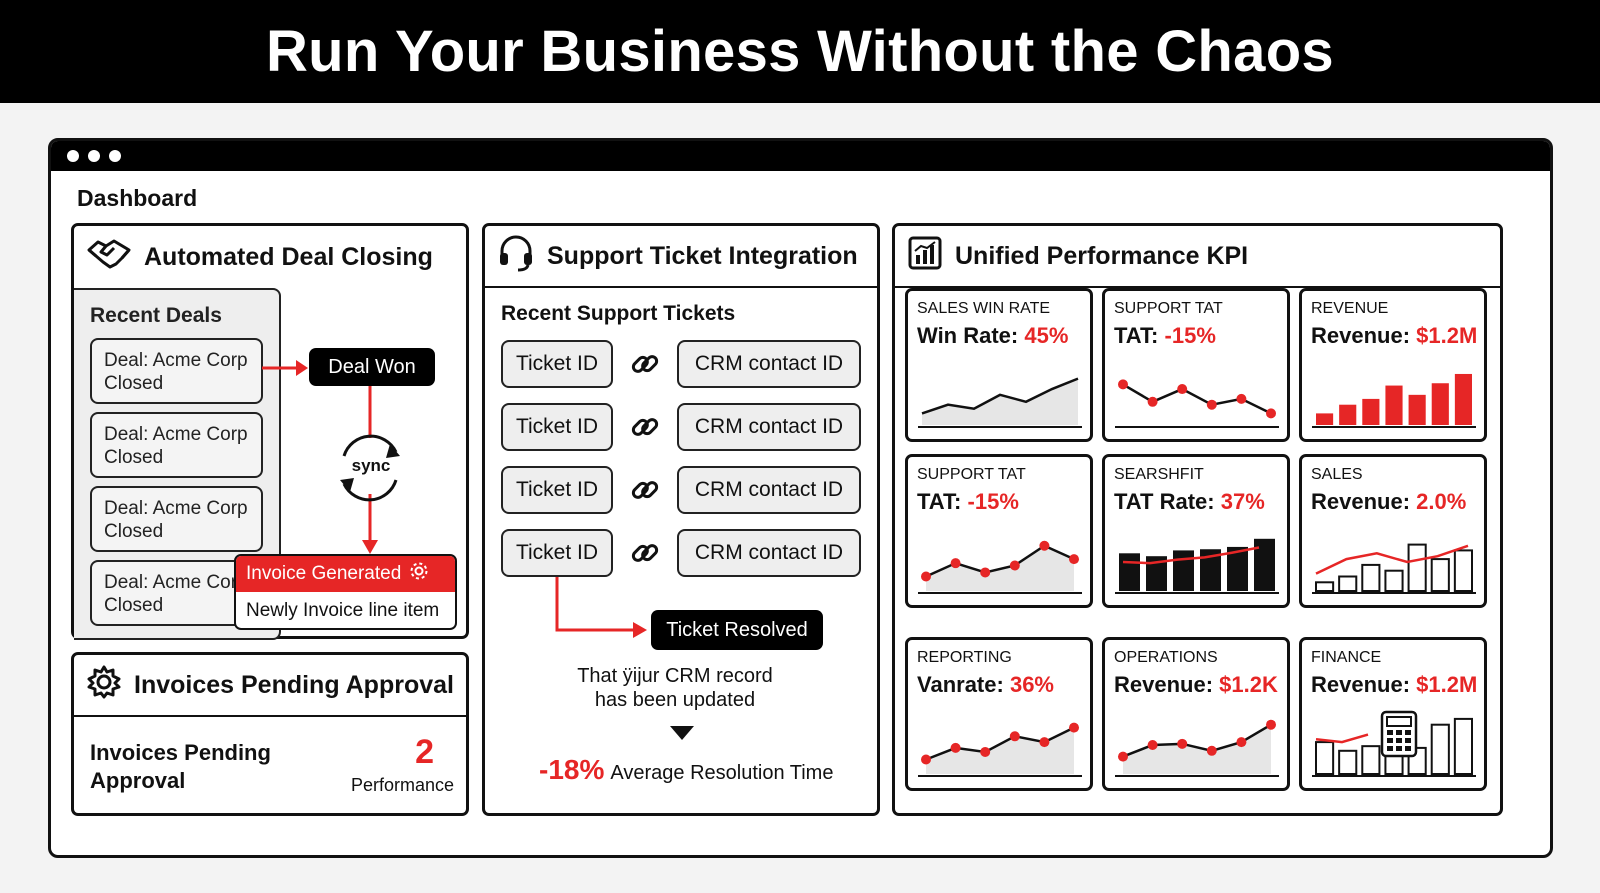 This screenshot has width=1600, height=893. I want to click on ticket-resolved-badge: Ticket Resolved, so click(737, 630).